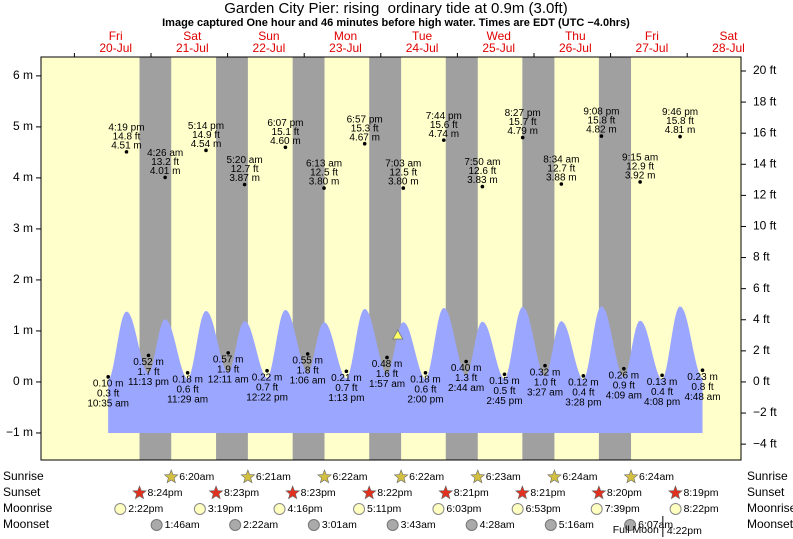 This screenshot has height=539, width=793. What do you see at coordinates (561, 178) in the screenshot?
I see `extreme-meters: 3.88 m` at bounding box center [561, 178].